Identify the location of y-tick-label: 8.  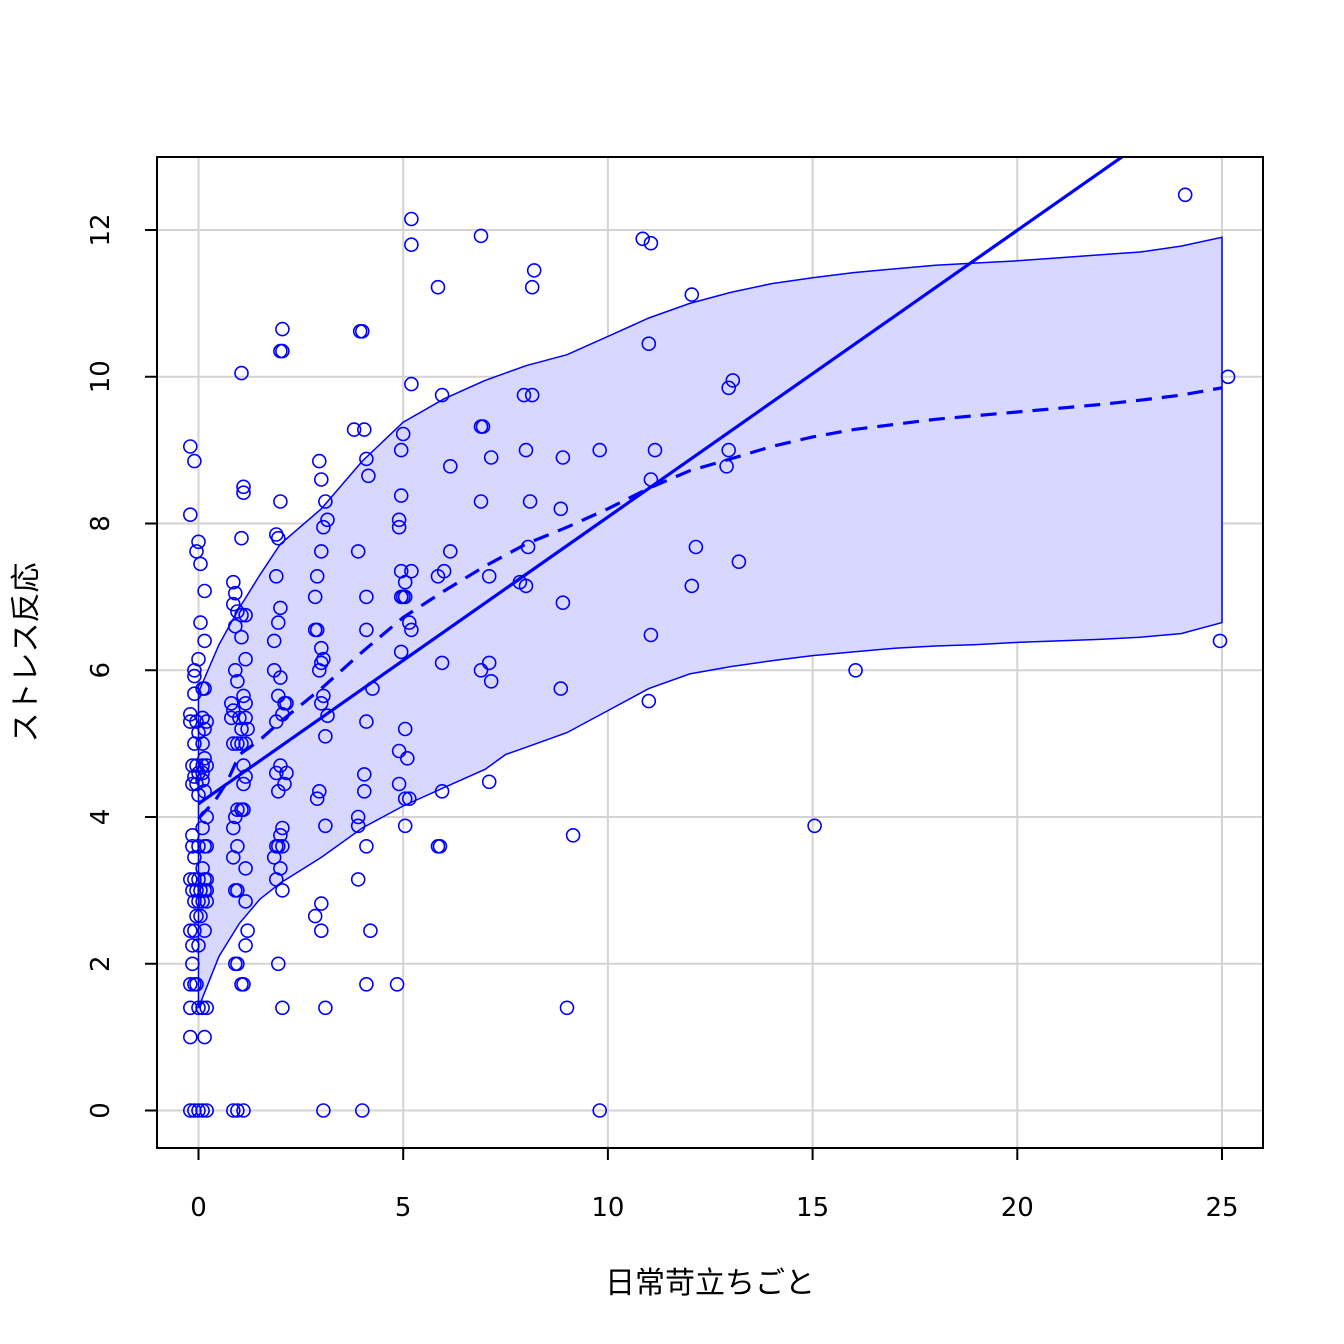
(101, 523).